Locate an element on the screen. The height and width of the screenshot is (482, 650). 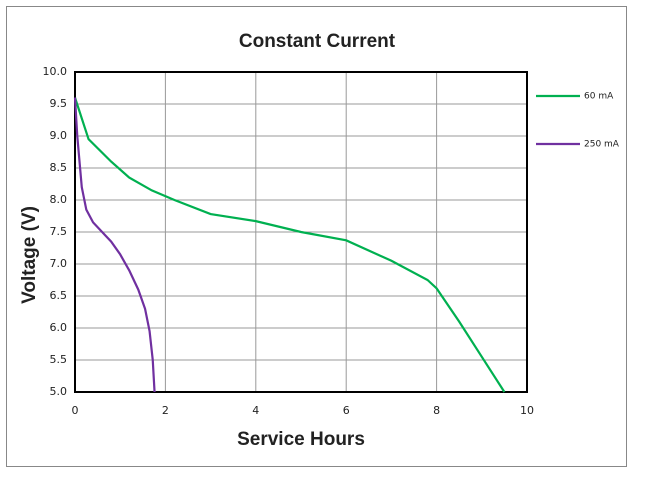
series-line is located at coordinates (114, 245).